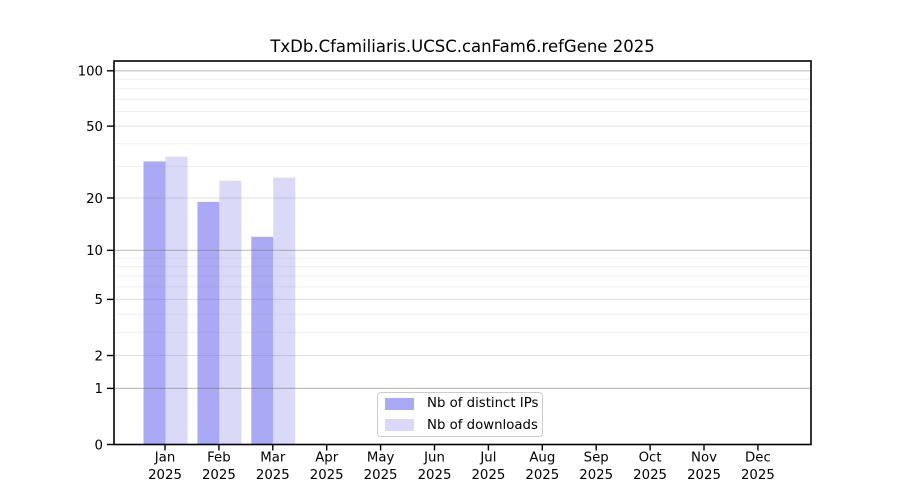 Image resolution: width=900 pixels, height=500 pixels. What do you see at coordinates (704, 475) in the screenshot?
I see `x-tick-label-year-nov: 2025` at bounding box center [704, 475].